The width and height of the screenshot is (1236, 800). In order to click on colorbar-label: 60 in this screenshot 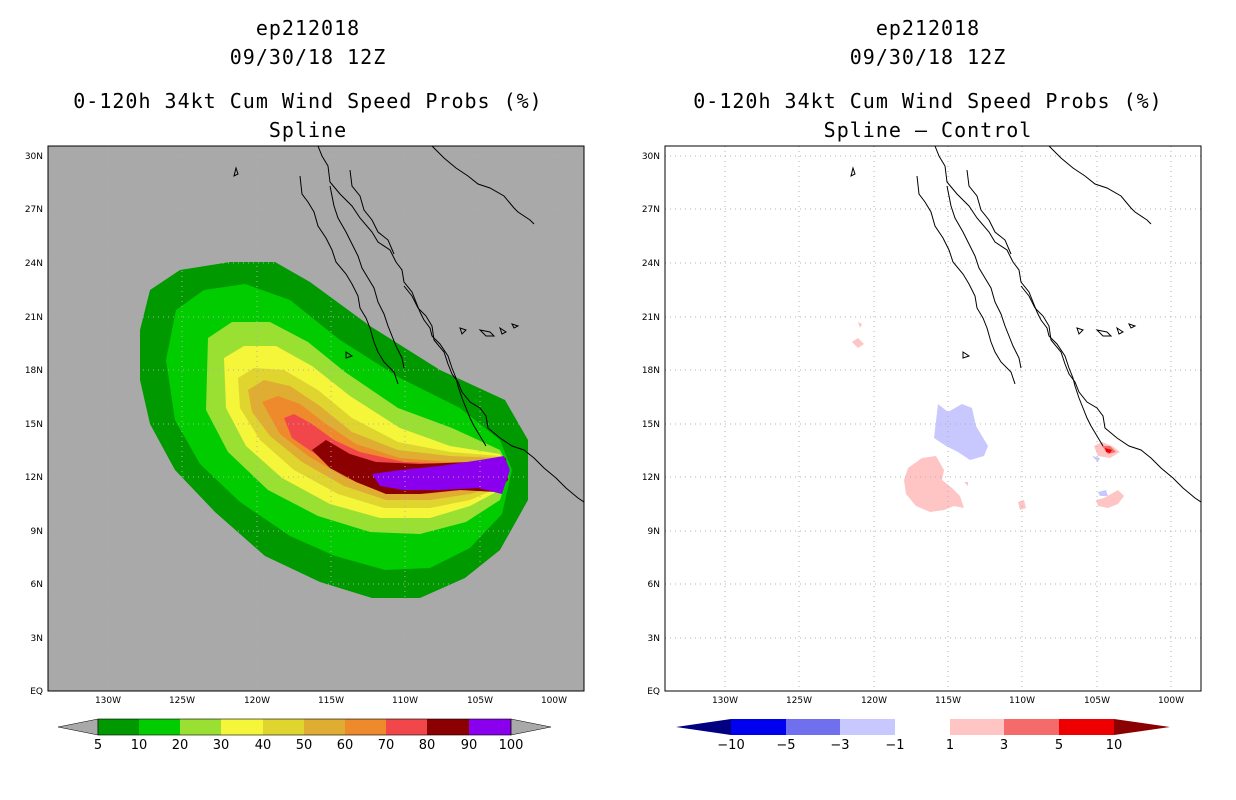, I will do `click(345, 745)`.